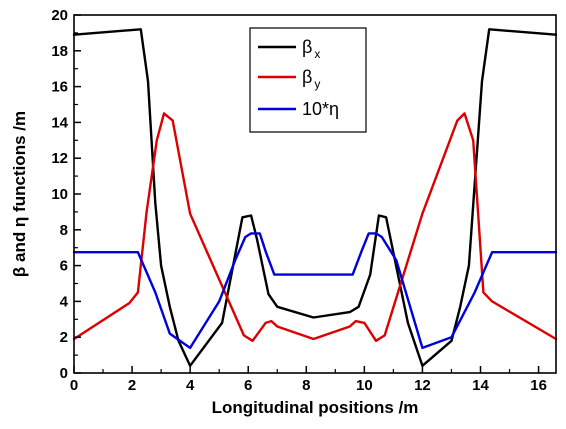  What do you see at coordinates (59, 158) in the screenshot?
I see `y-tick-label: 12` at bounding box center [59, 158].